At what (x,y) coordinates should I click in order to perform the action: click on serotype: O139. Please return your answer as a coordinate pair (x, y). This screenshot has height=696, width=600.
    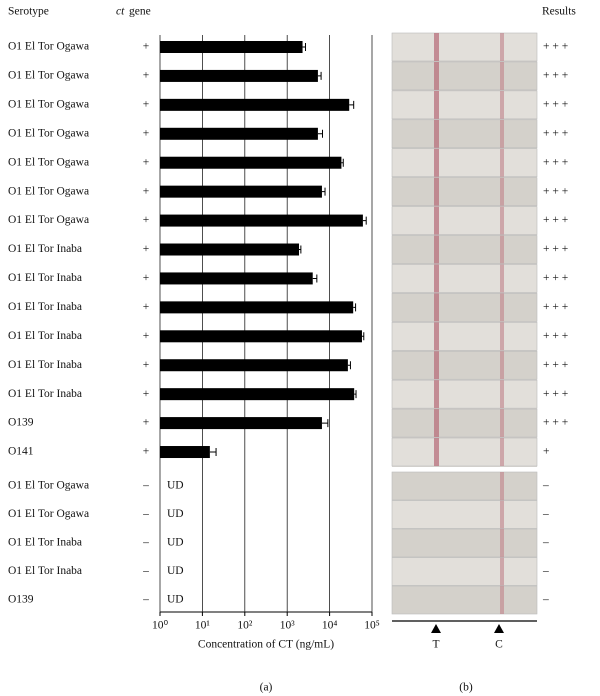
    Looking at the image, I should click on (21, 423).